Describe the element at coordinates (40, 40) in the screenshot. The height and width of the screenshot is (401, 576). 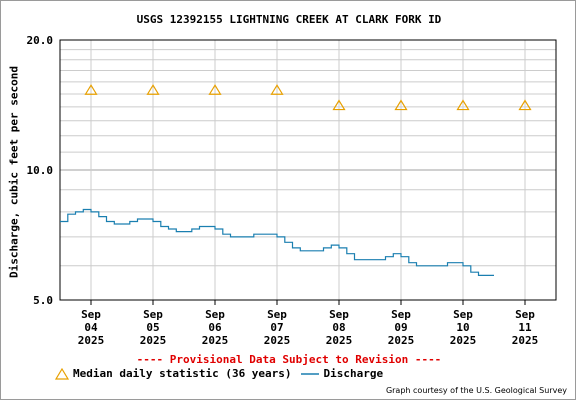
I see `y-tick-label: 20.0` at that location.